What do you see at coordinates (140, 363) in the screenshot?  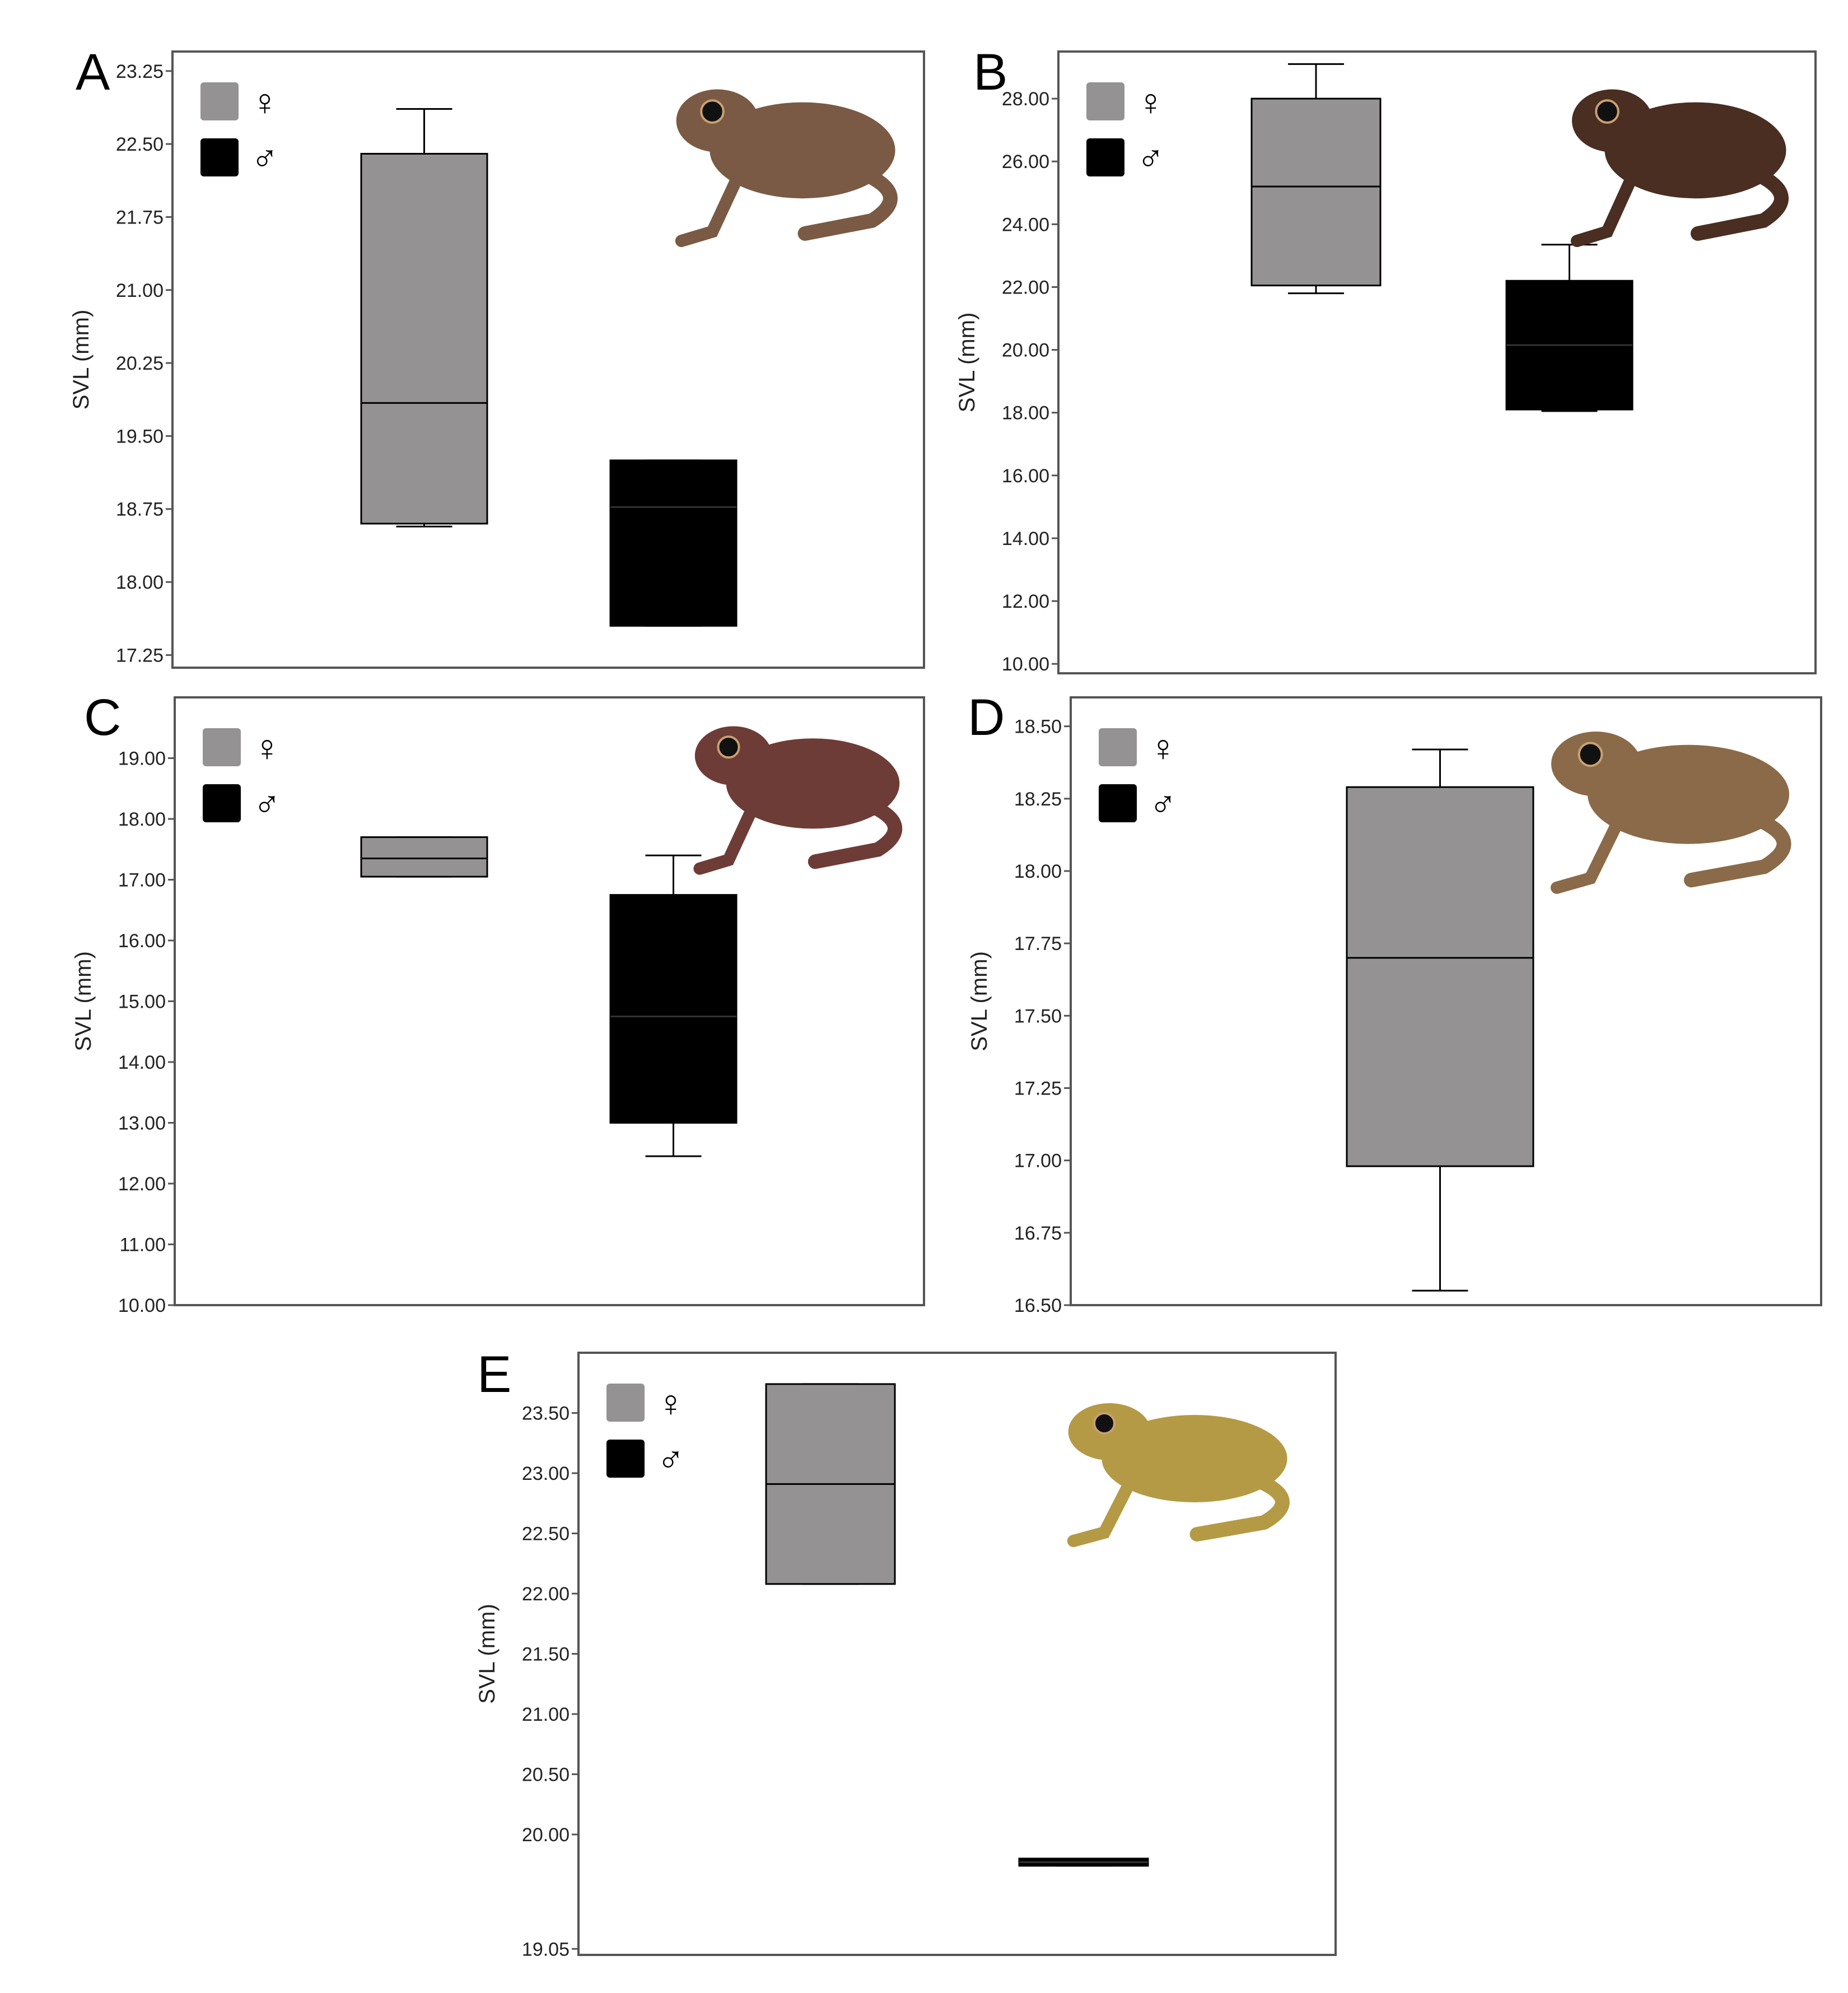 I see `y-tick-label: 20.25` at bounding box center [140, 363].